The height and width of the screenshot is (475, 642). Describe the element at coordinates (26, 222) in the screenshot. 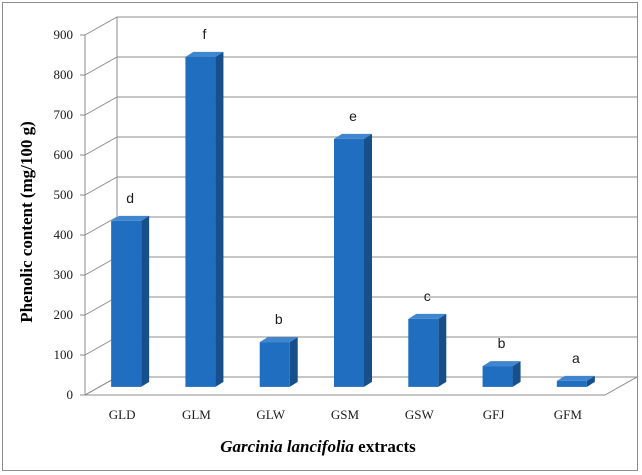

I see `y-axis-label: Phenolic content (mg/100 g)` at that location.